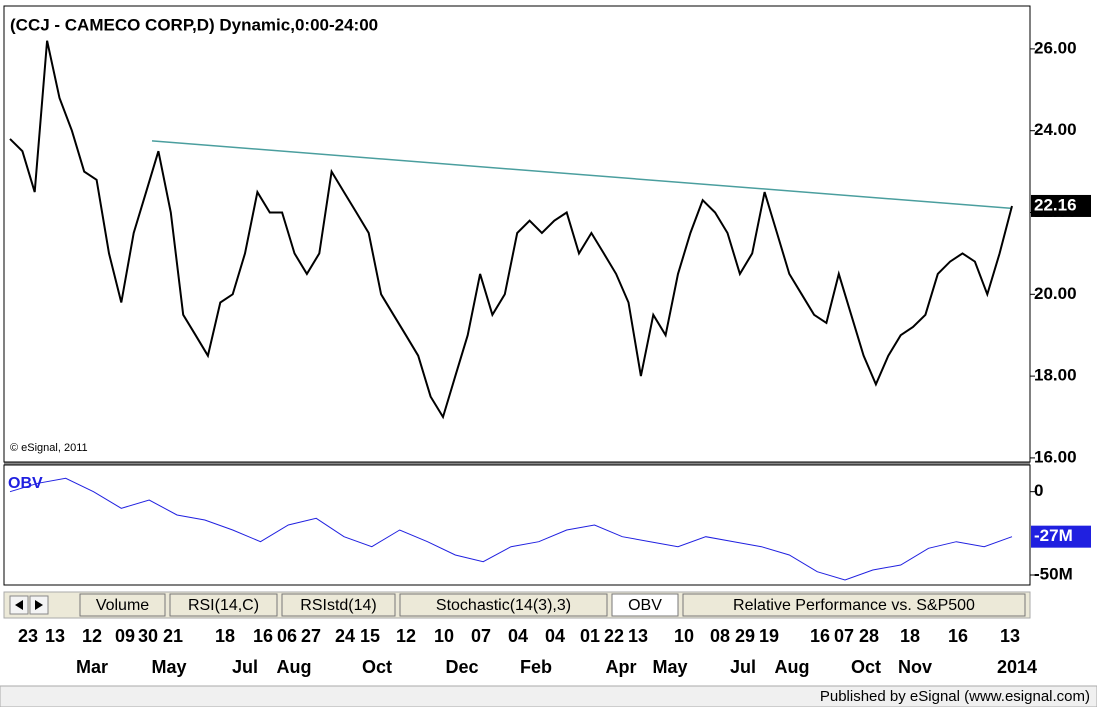  Describe the element at coordinates (769, 636) in the screenshot. I see `x-day-label: 19` at that location.